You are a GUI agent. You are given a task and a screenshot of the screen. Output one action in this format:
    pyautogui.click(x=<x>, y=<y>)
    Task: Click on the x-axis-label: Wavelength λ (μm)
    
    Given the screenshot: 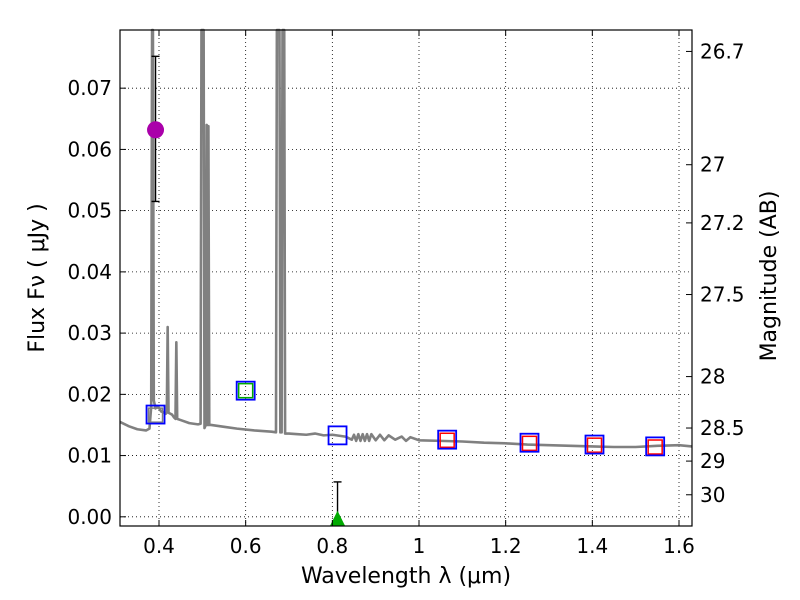 What is the action you would take?
    pyautogui.click(x=406, y=576)
    